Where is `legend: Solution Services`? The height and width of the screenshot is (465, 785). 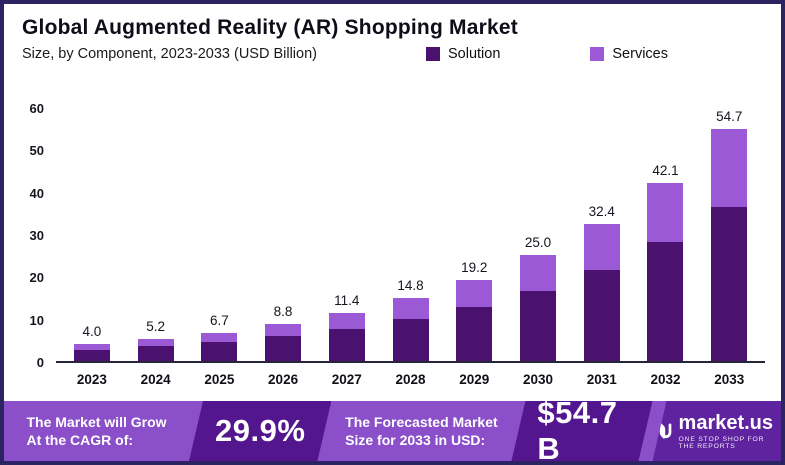 legend: Solution Services is located at coordinates (546, 54).